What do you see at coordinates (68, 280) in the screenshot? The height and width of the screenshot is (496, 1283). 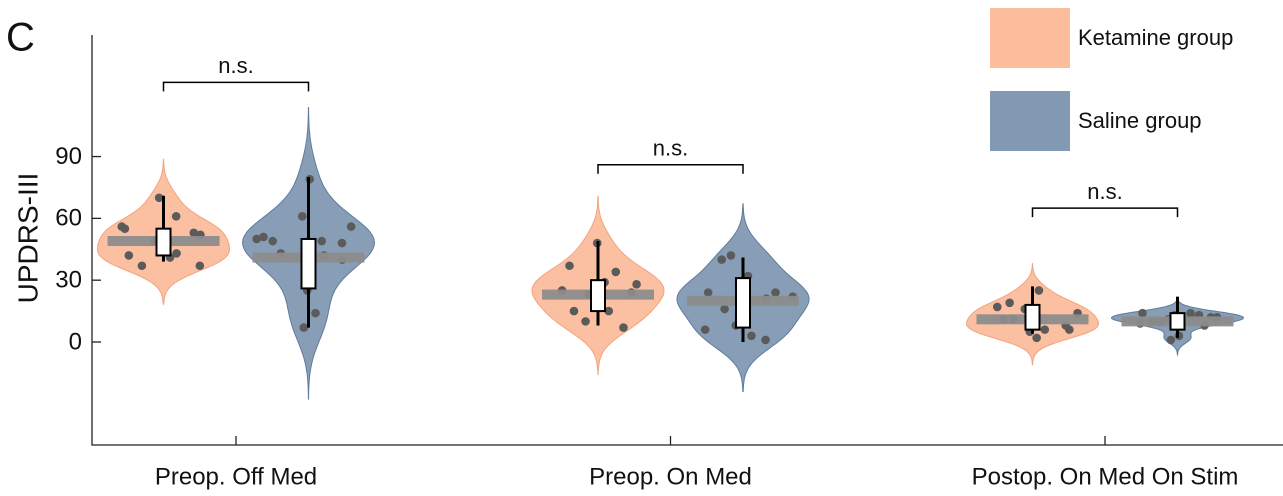 I see `y-tick-label: 30` at bounding box center [68, 280].